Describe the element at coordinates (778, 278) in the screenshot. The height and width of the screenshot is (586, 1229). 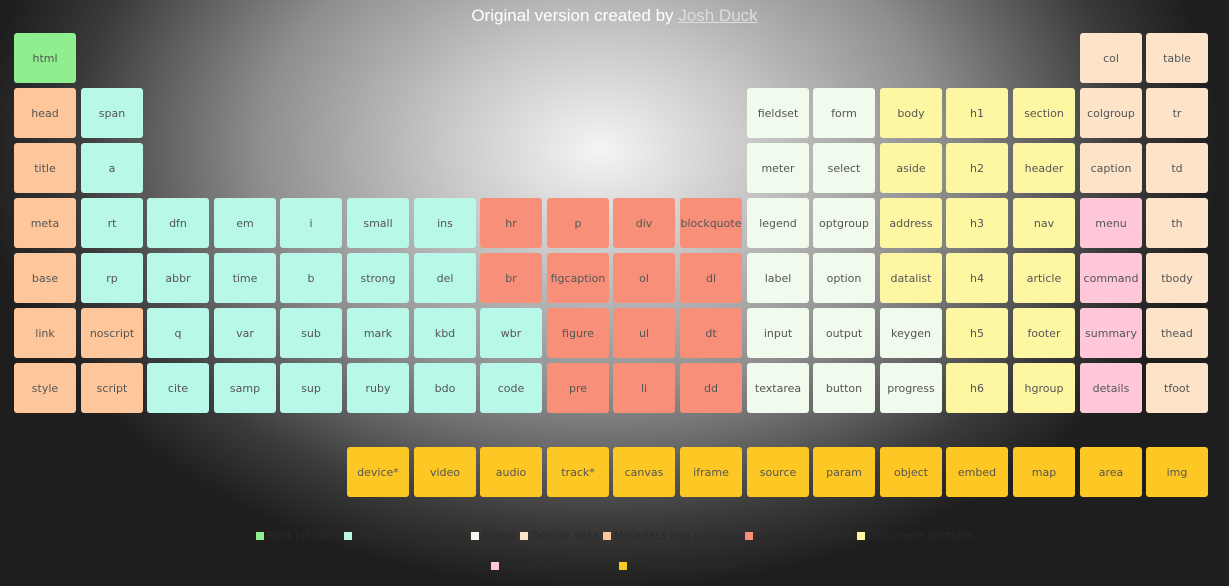
I see `element-label: label` at that location.